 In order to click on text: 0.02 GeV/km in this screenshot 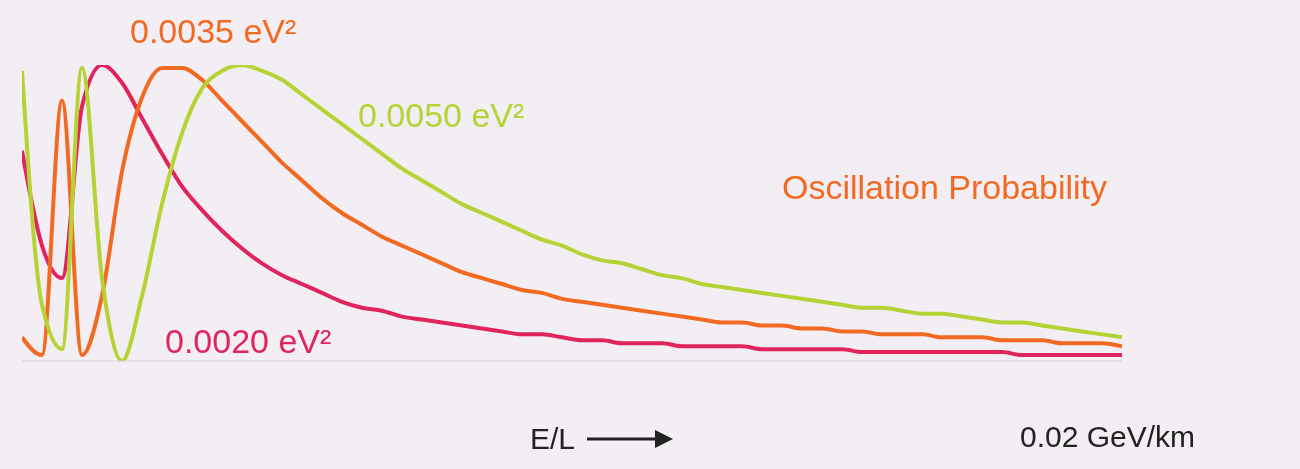, I will do `click(1108, 437)`.